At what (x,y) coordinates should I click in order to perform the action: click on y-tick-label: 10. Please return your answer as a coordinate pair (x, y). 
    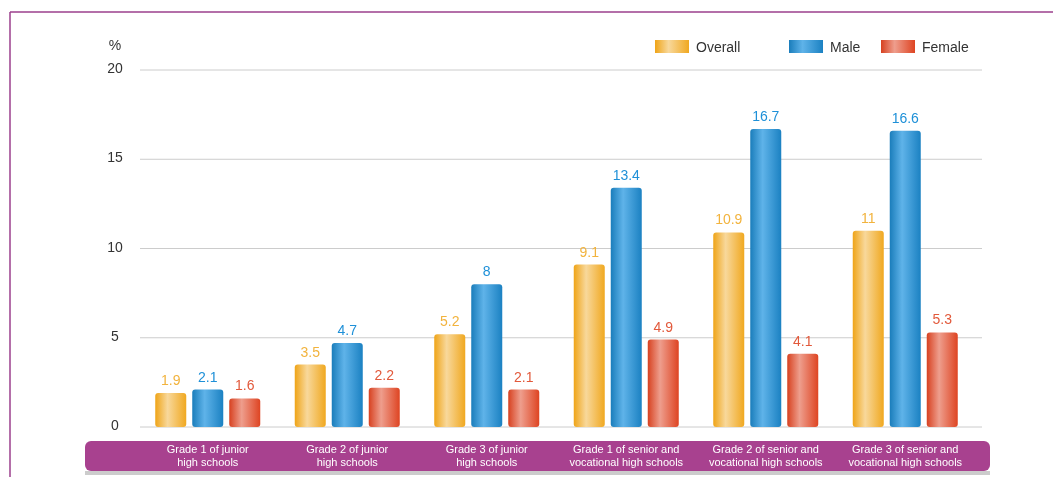
    Looking at the image, I should click on (115, 246).